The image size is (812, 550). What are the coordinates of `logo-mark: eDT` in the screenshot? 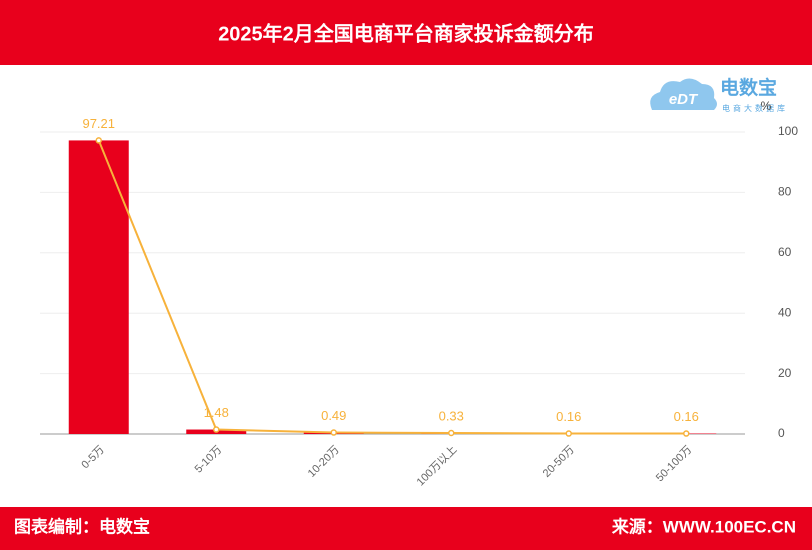 It's located at (684, 99).